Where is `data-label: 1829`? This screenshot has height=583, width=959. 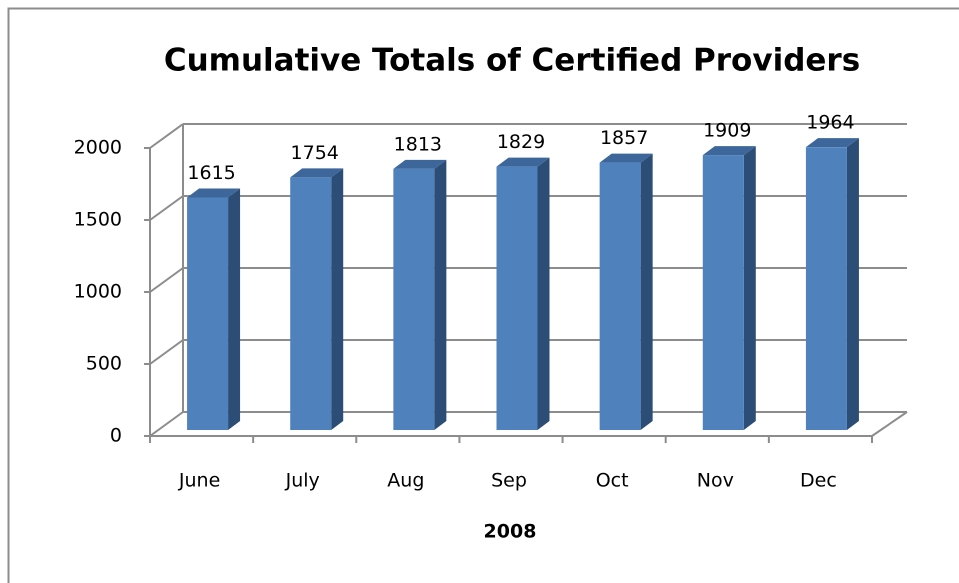
data-label: 1829 is located at coordinates (521, 142).